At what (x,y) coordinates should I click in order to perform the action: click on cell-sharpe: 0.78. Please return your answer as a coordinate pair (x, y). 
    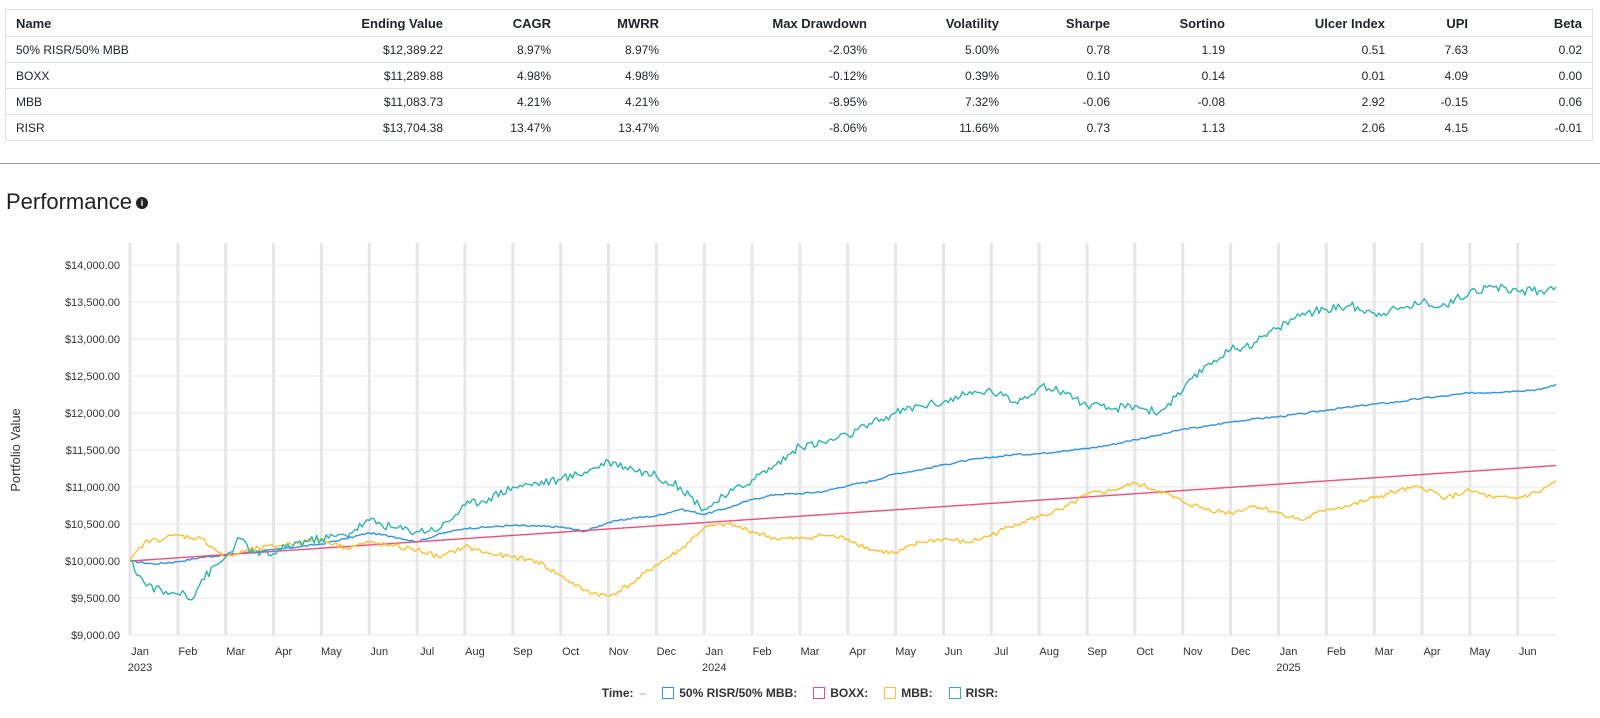
    Looking at the image, I should click on (1064, 49).